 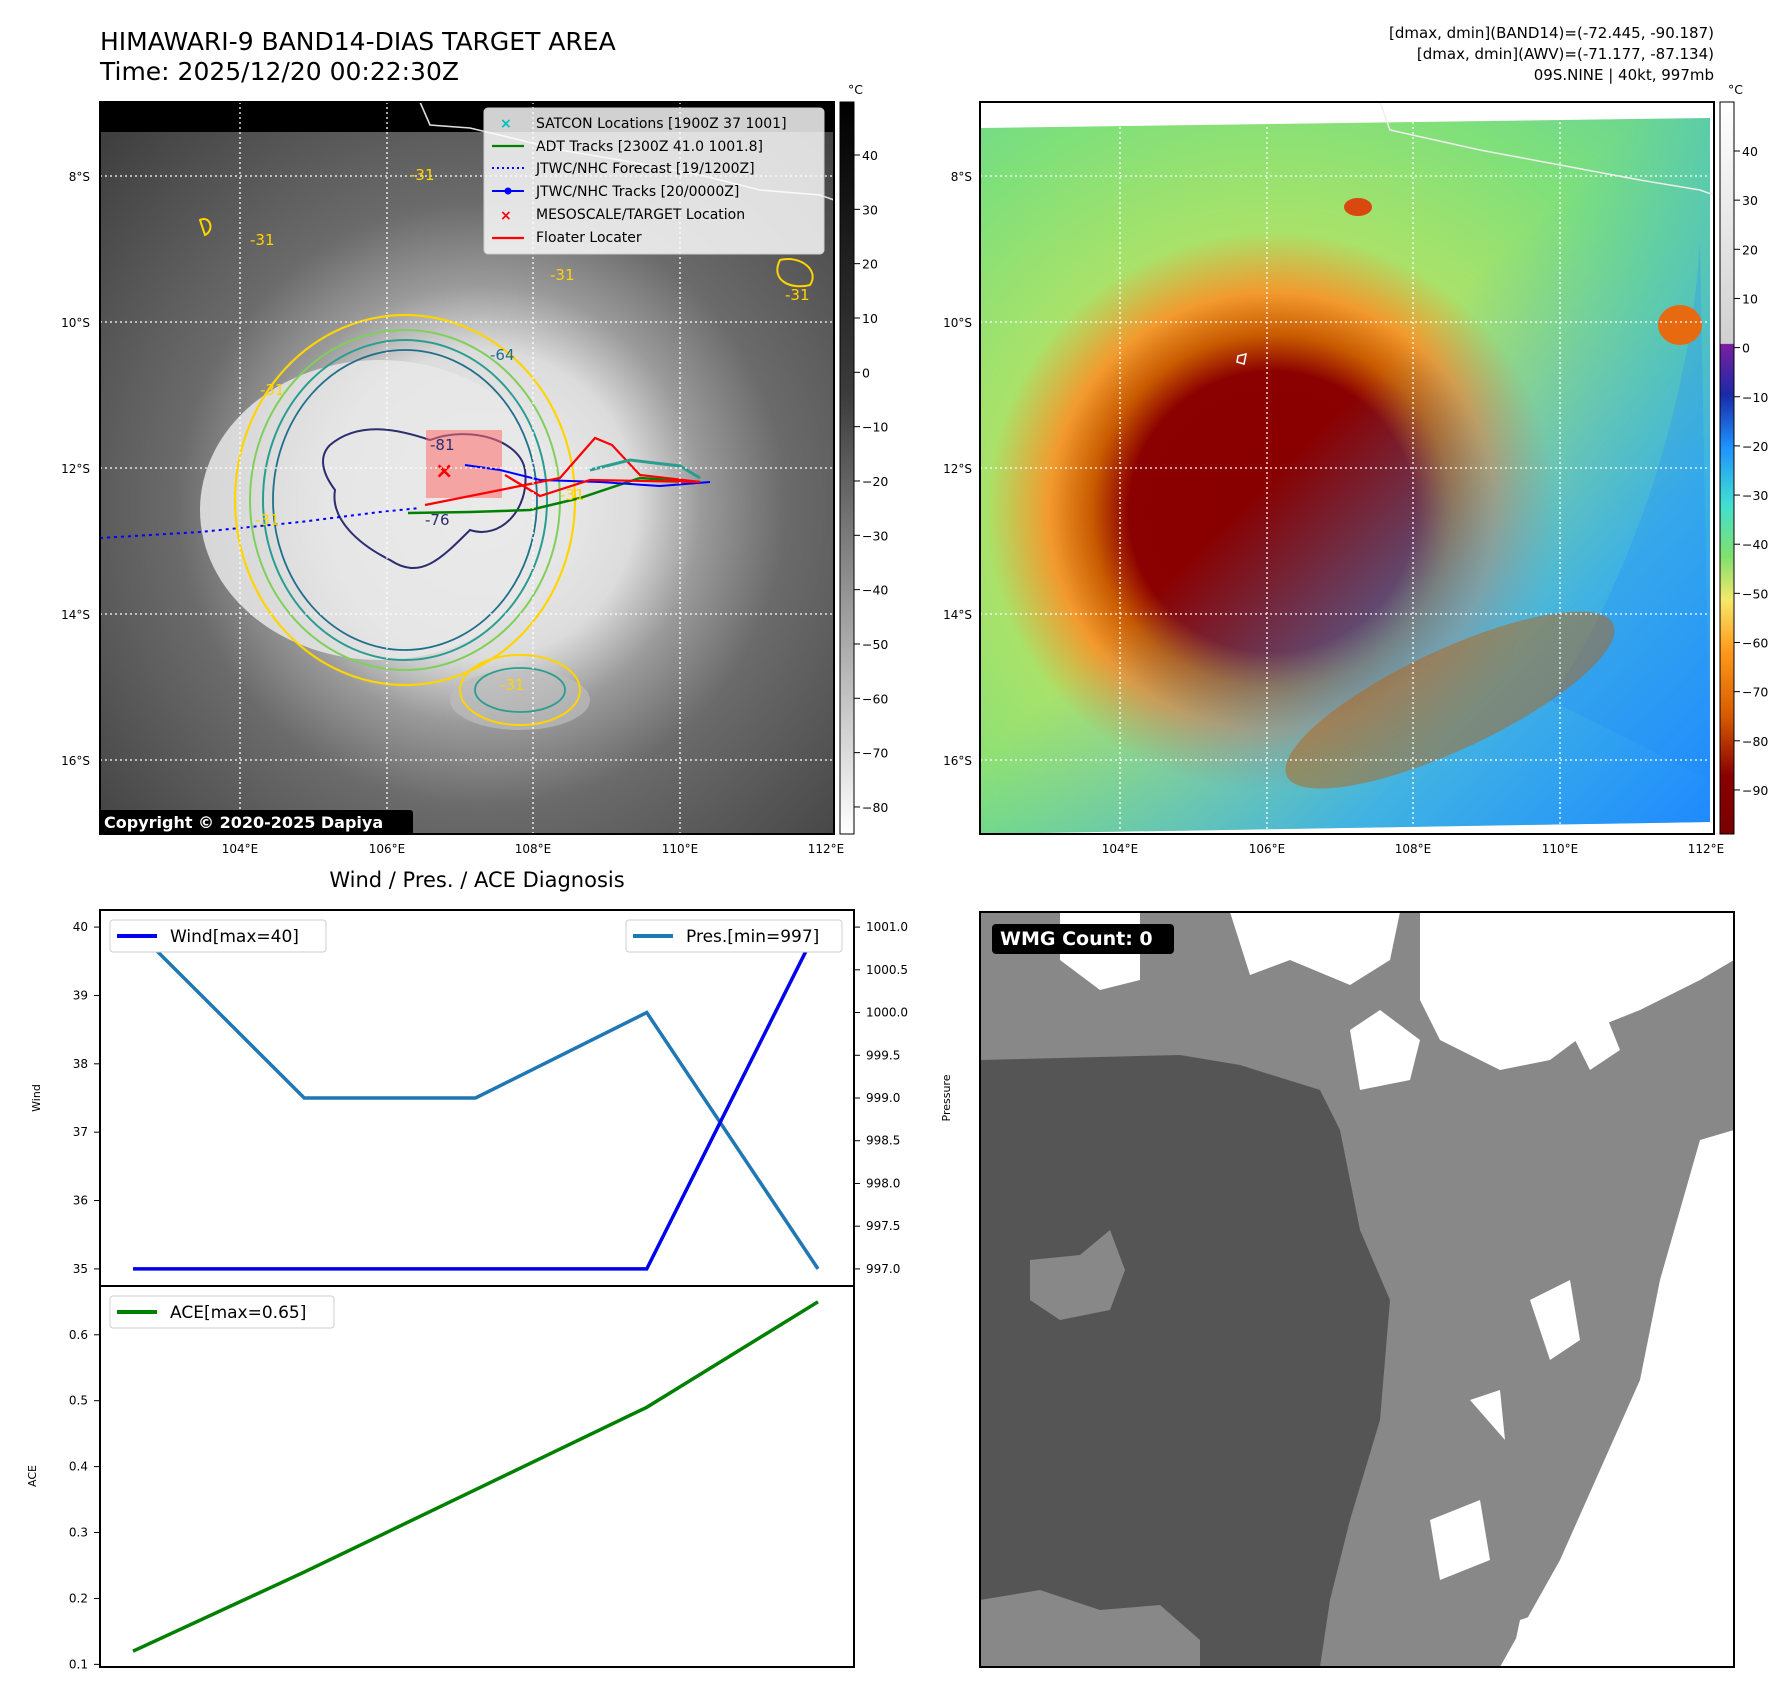 What do you see at coordinates (279, 71) in the screenshot?
I see `ir-title-line2: Time: 2025/12/20 00:22:30Z` at bounding box center [279, 71].